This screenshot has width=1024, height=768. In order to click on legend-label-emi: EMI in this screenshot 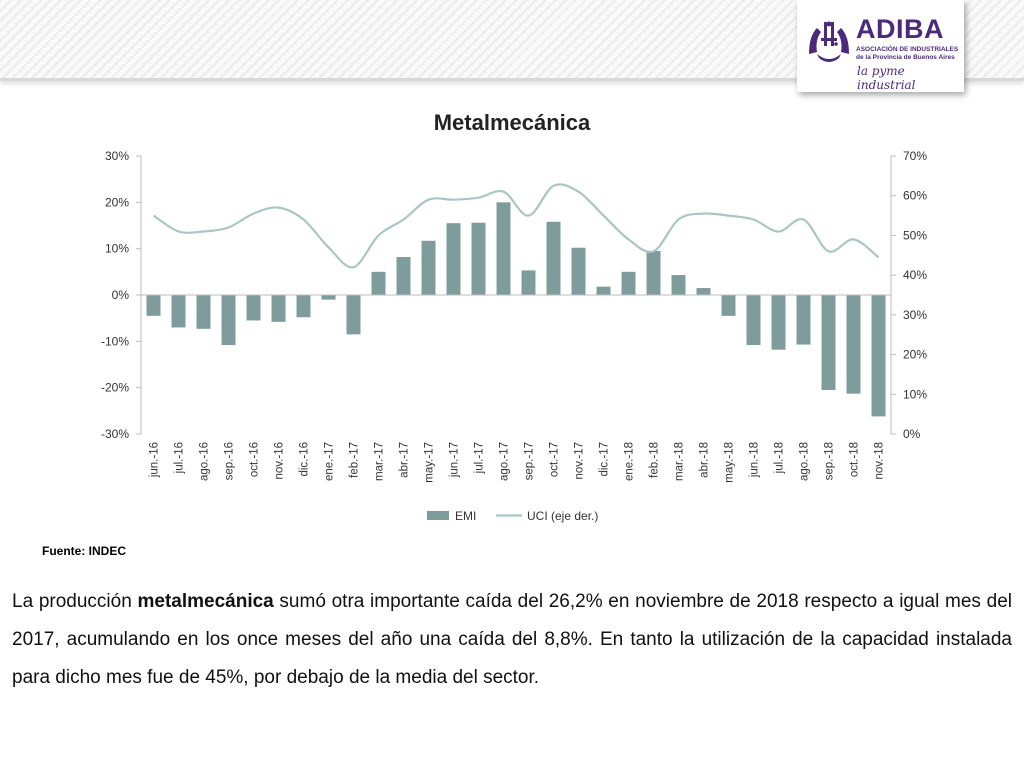, I will do `click(465, 516)`.